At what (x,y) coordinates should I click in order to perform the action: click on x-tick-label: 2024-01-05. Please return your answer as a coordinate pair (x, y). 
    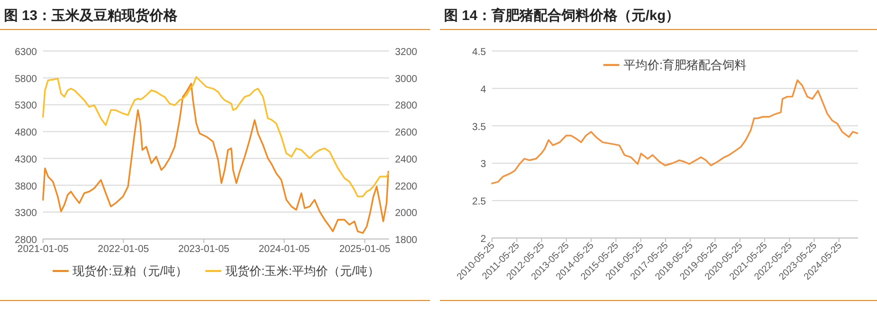
    Looking at the image, I should click on (284, 249).